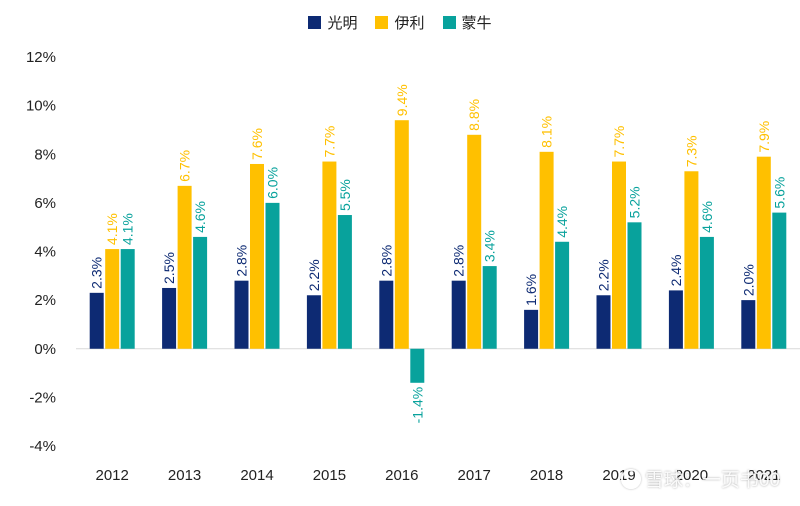 The width and height of the screenshot is (800, 506). Describe the element at coordinates (476, 23) in the screenshot. I see `legend-label: 蒙牛` at that location.